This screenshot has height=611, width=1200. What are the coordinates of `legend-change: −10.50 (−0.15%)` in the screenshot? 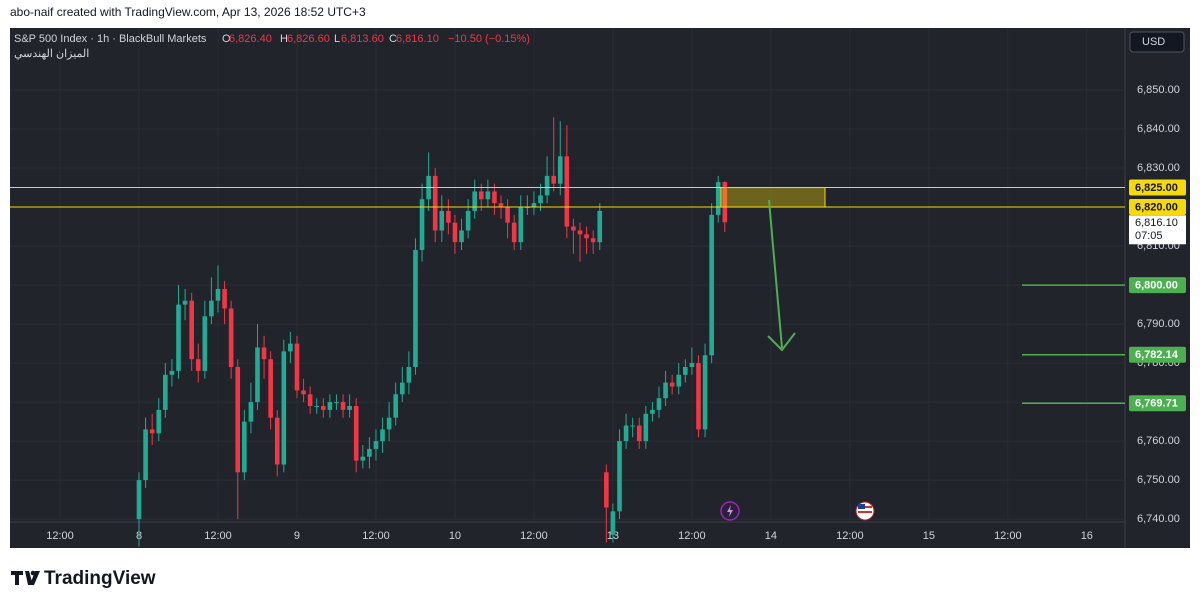 It's located at (489, 39).